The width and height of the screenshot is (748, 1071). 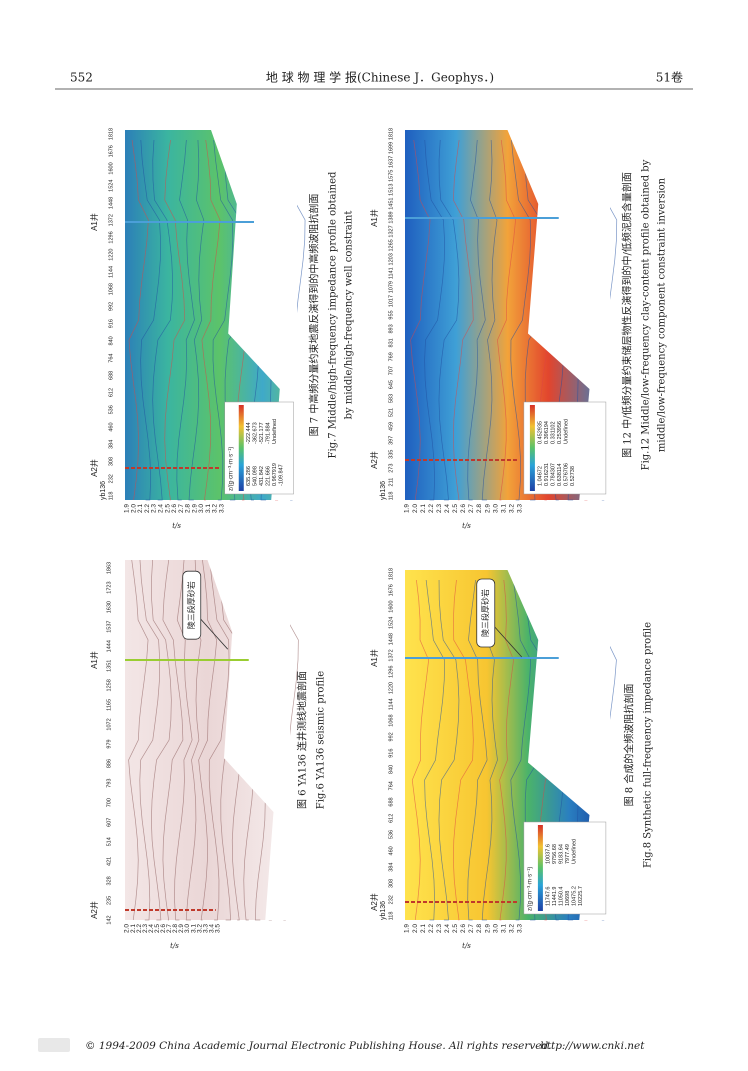 What do you see at coordinates (191, 605) in the screenshot?
I see `annotation: 陵三段厚砂岩` at bounding box center [191, 605].